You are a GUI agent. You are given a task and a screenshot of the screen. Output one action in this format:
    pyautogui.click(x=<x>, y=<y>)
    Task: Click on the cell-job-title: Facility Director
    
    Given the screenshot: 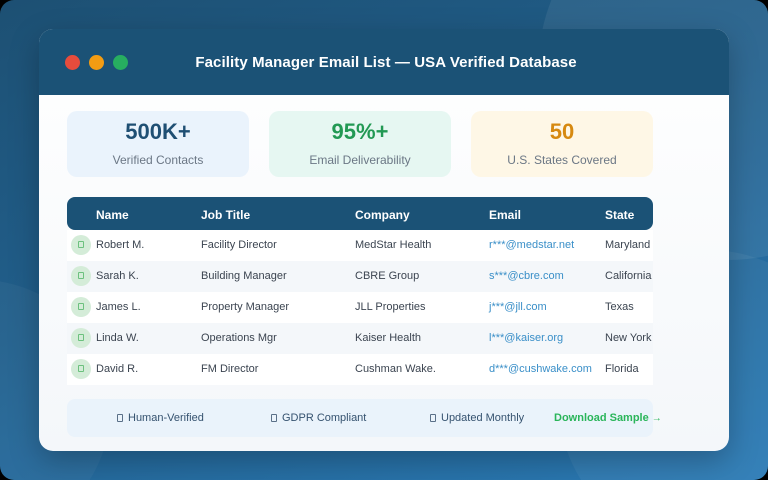 What is the action you would take?
    pyautogui.click(x=239, y=245)
    